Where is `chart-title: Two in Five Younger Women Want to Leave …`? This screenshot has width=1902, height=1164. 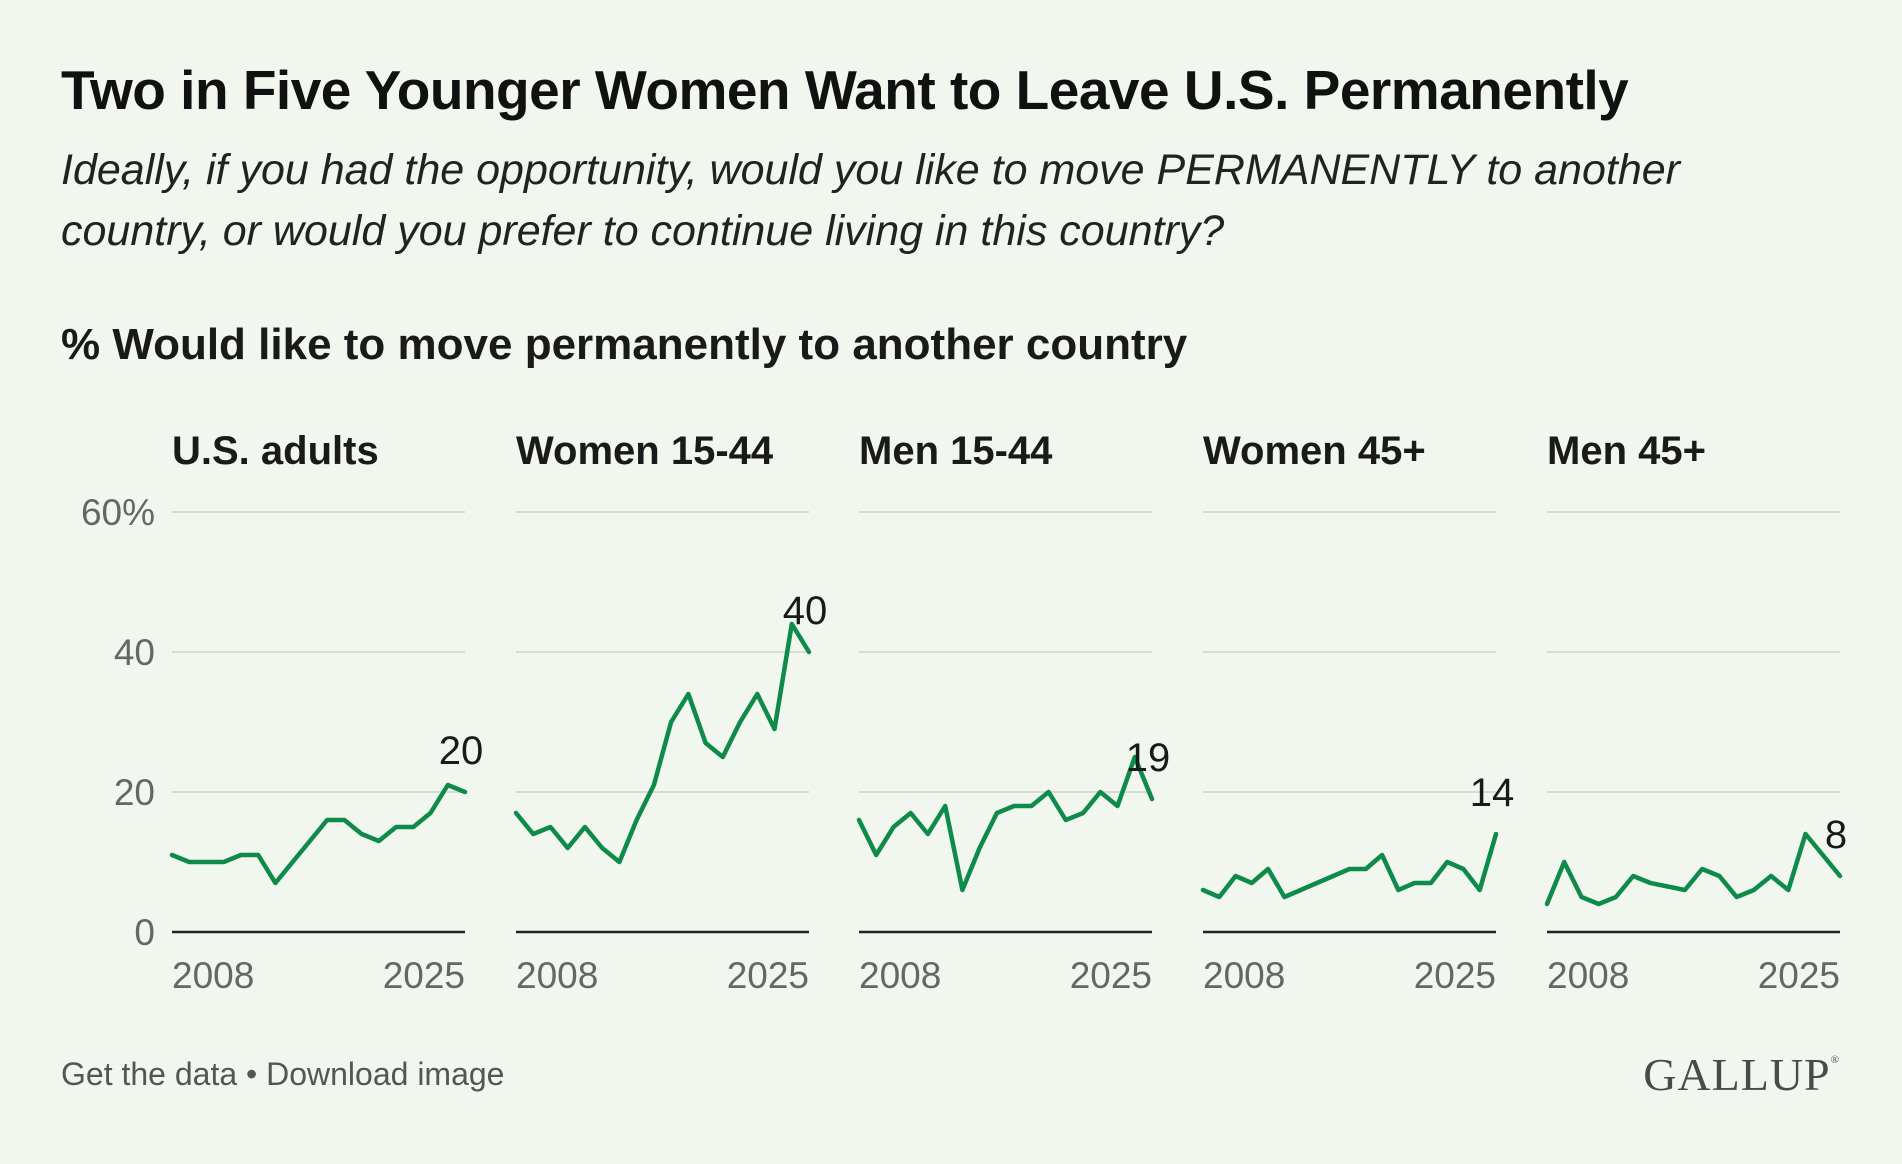
chart-title: Two in Five Younger Women Want to Leave … is located at coordinates (845, 90).